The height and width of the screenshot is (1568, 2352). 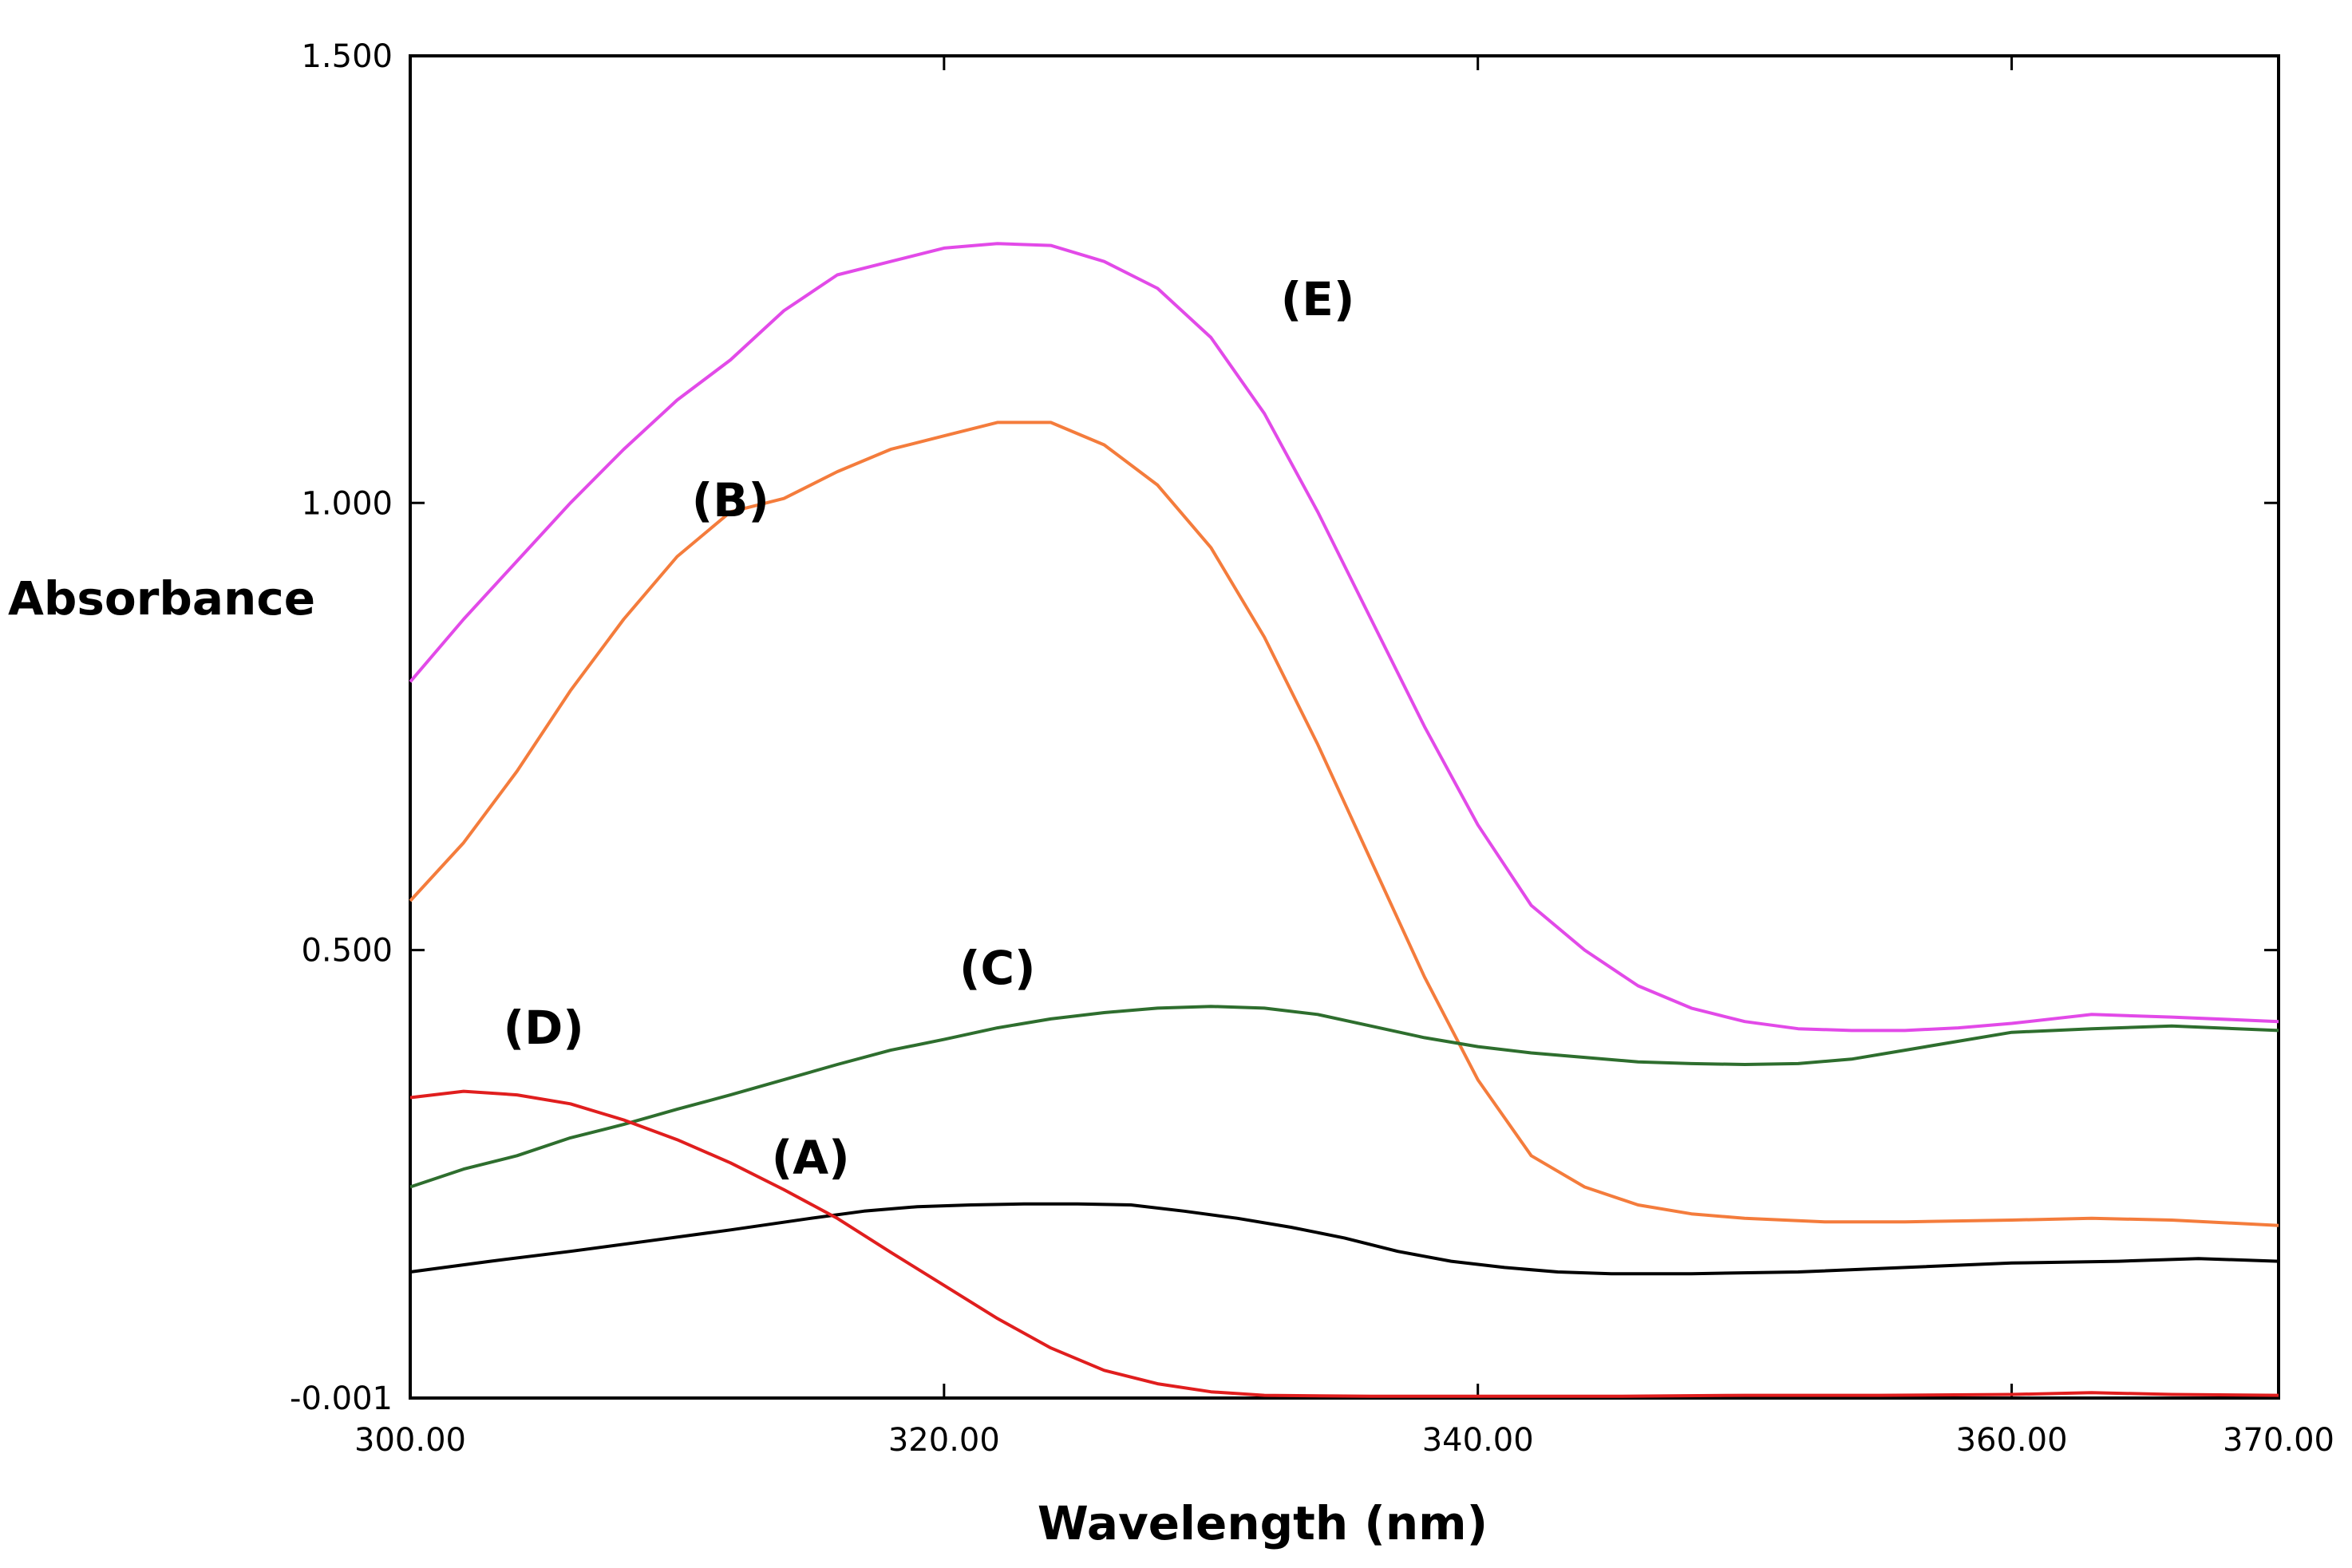 I want to click on x-axis-title: Wavelength (nm), so click(x=1263, y=1523).